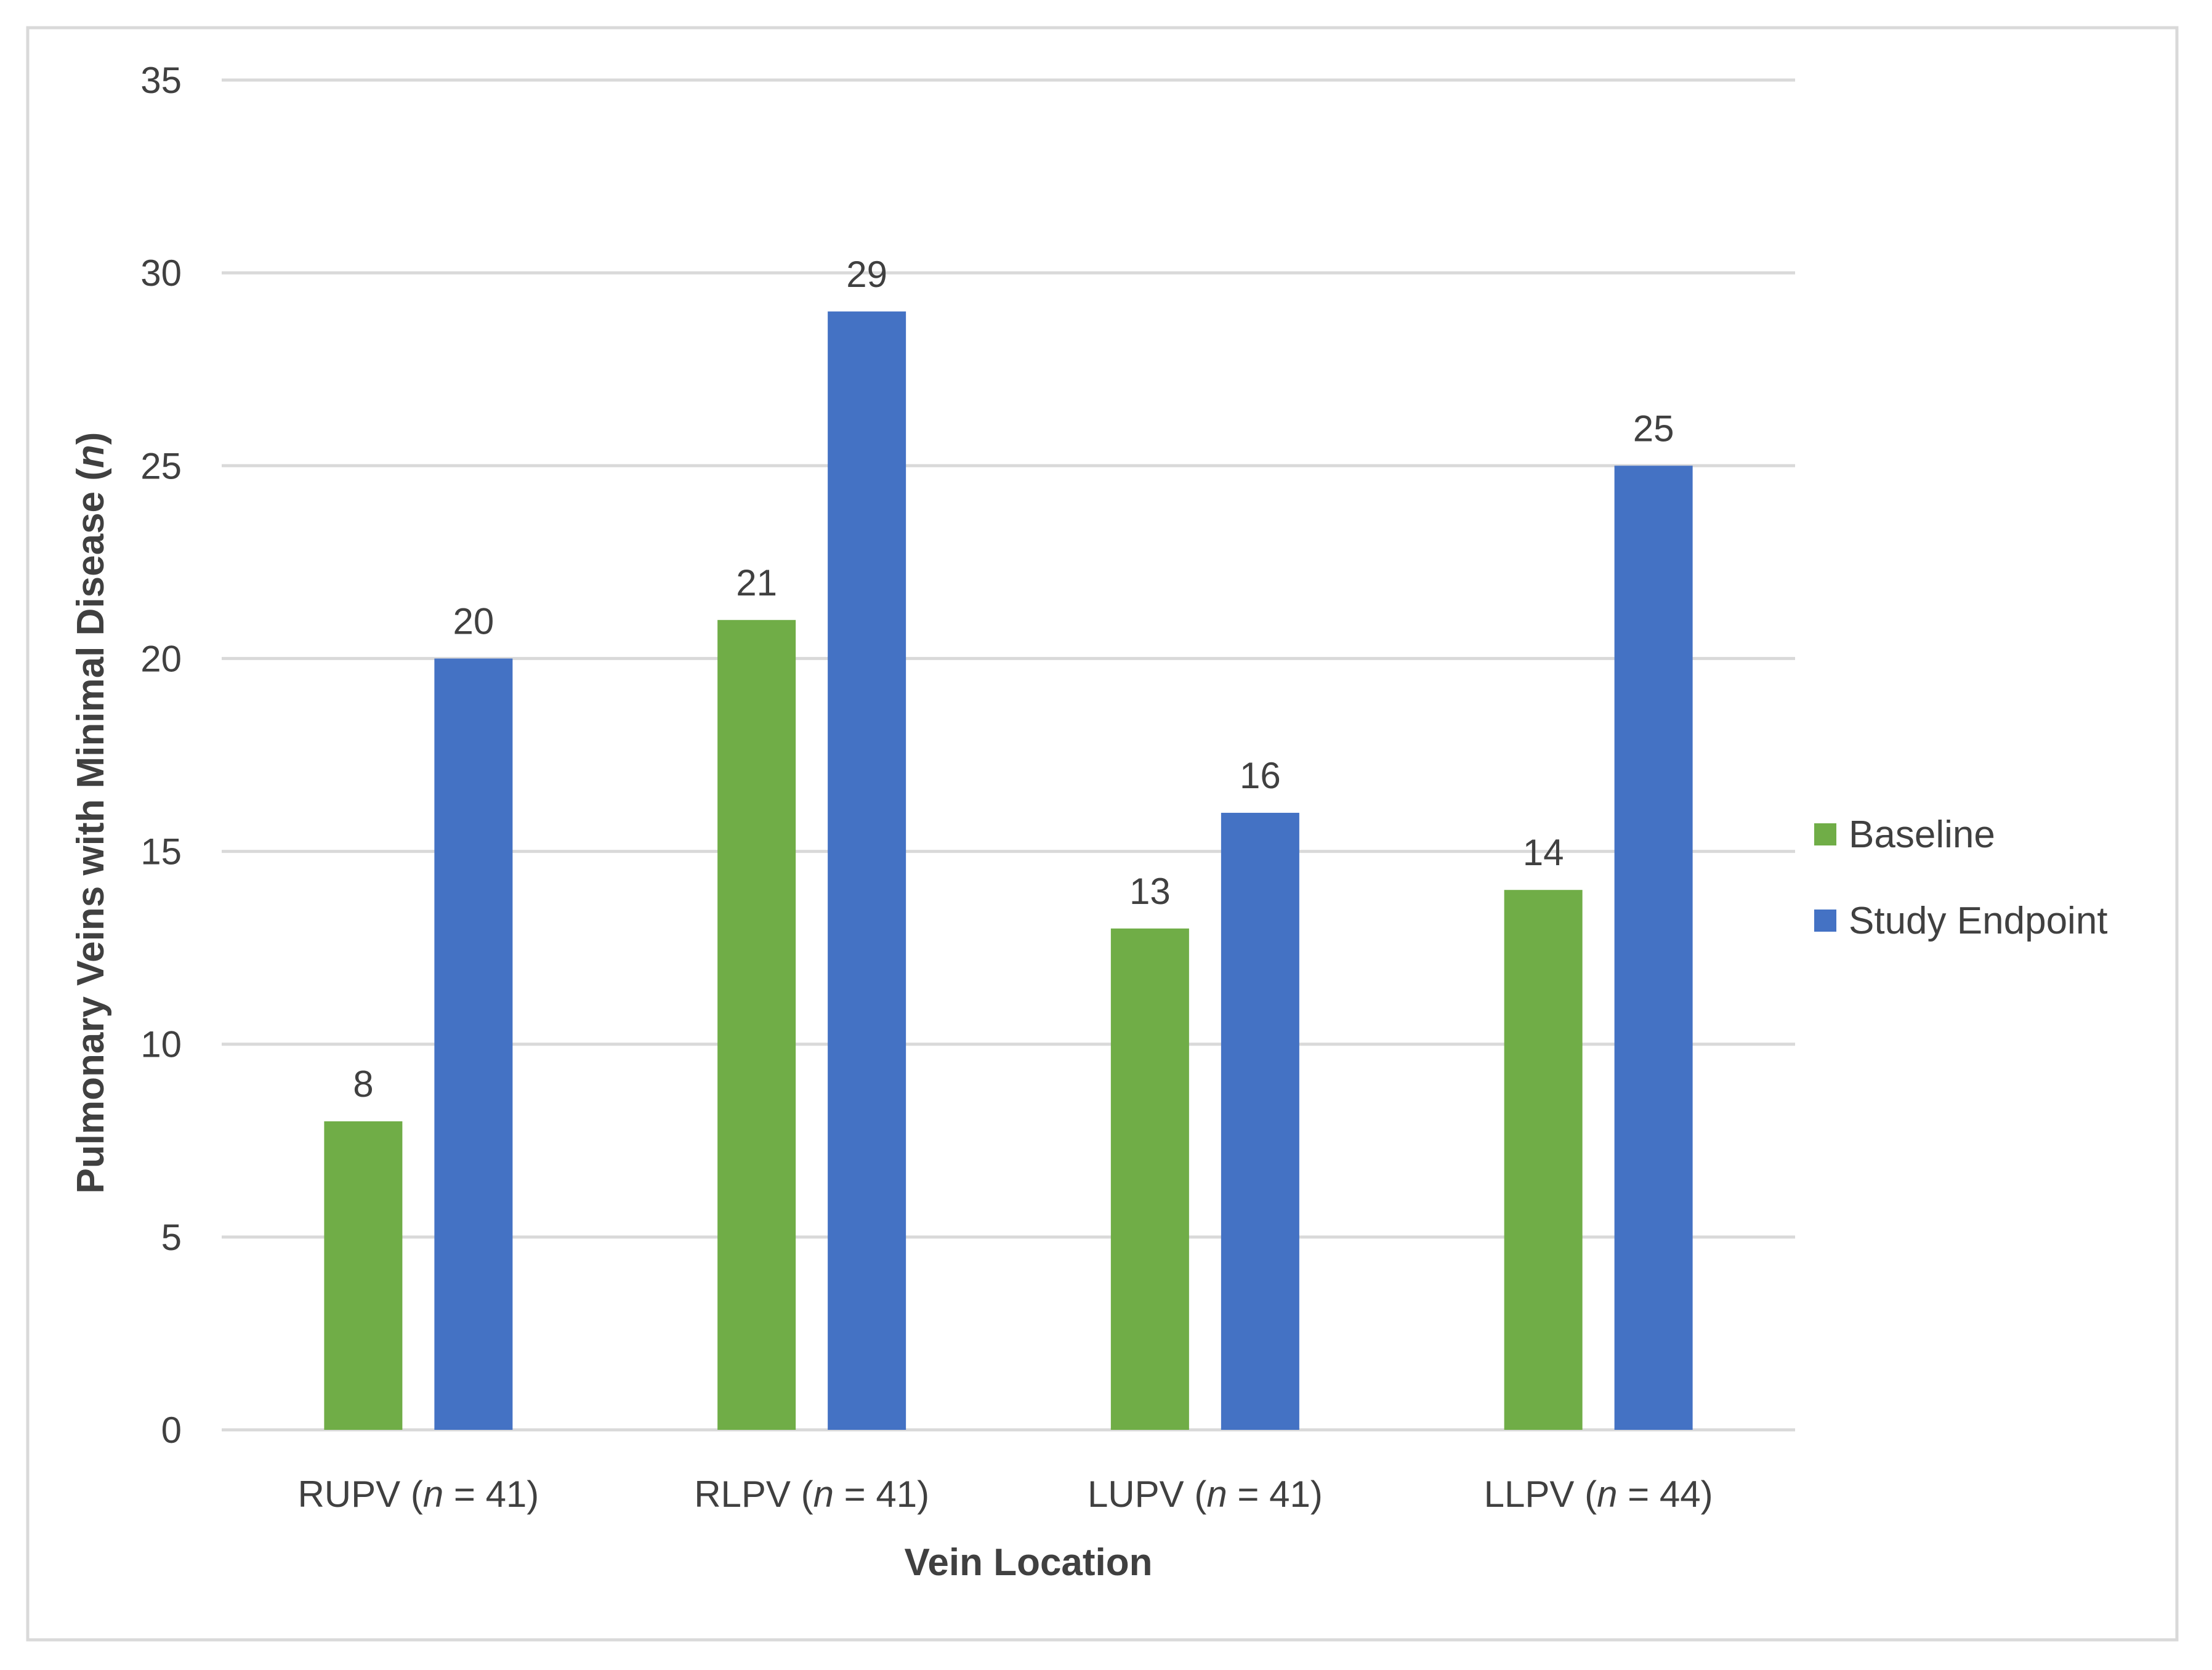  Describe the element at coordinates (867, 275) in the screenshot. I see `data-label: 29` at that location.